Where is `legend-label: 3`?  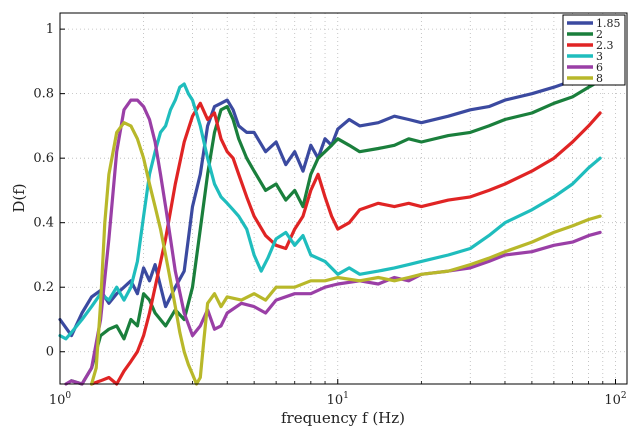
legend-label: 3 is located at coordinates (599, 56).